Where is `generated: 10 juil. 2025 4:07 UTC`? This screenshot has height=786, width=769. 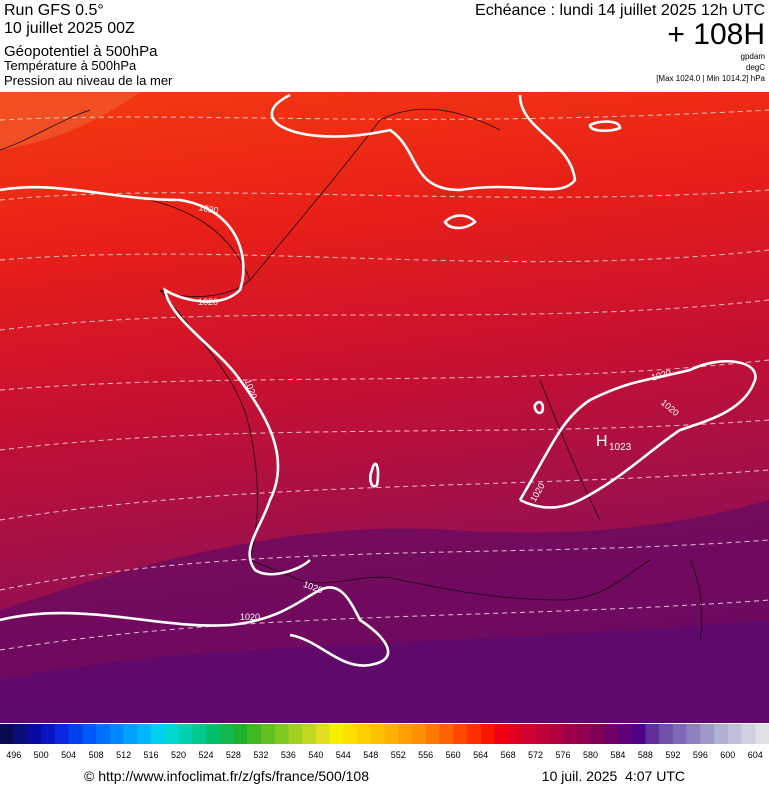 generated: 10 juil. 2025 4:07 UTC is located at coordinates (613, 776).